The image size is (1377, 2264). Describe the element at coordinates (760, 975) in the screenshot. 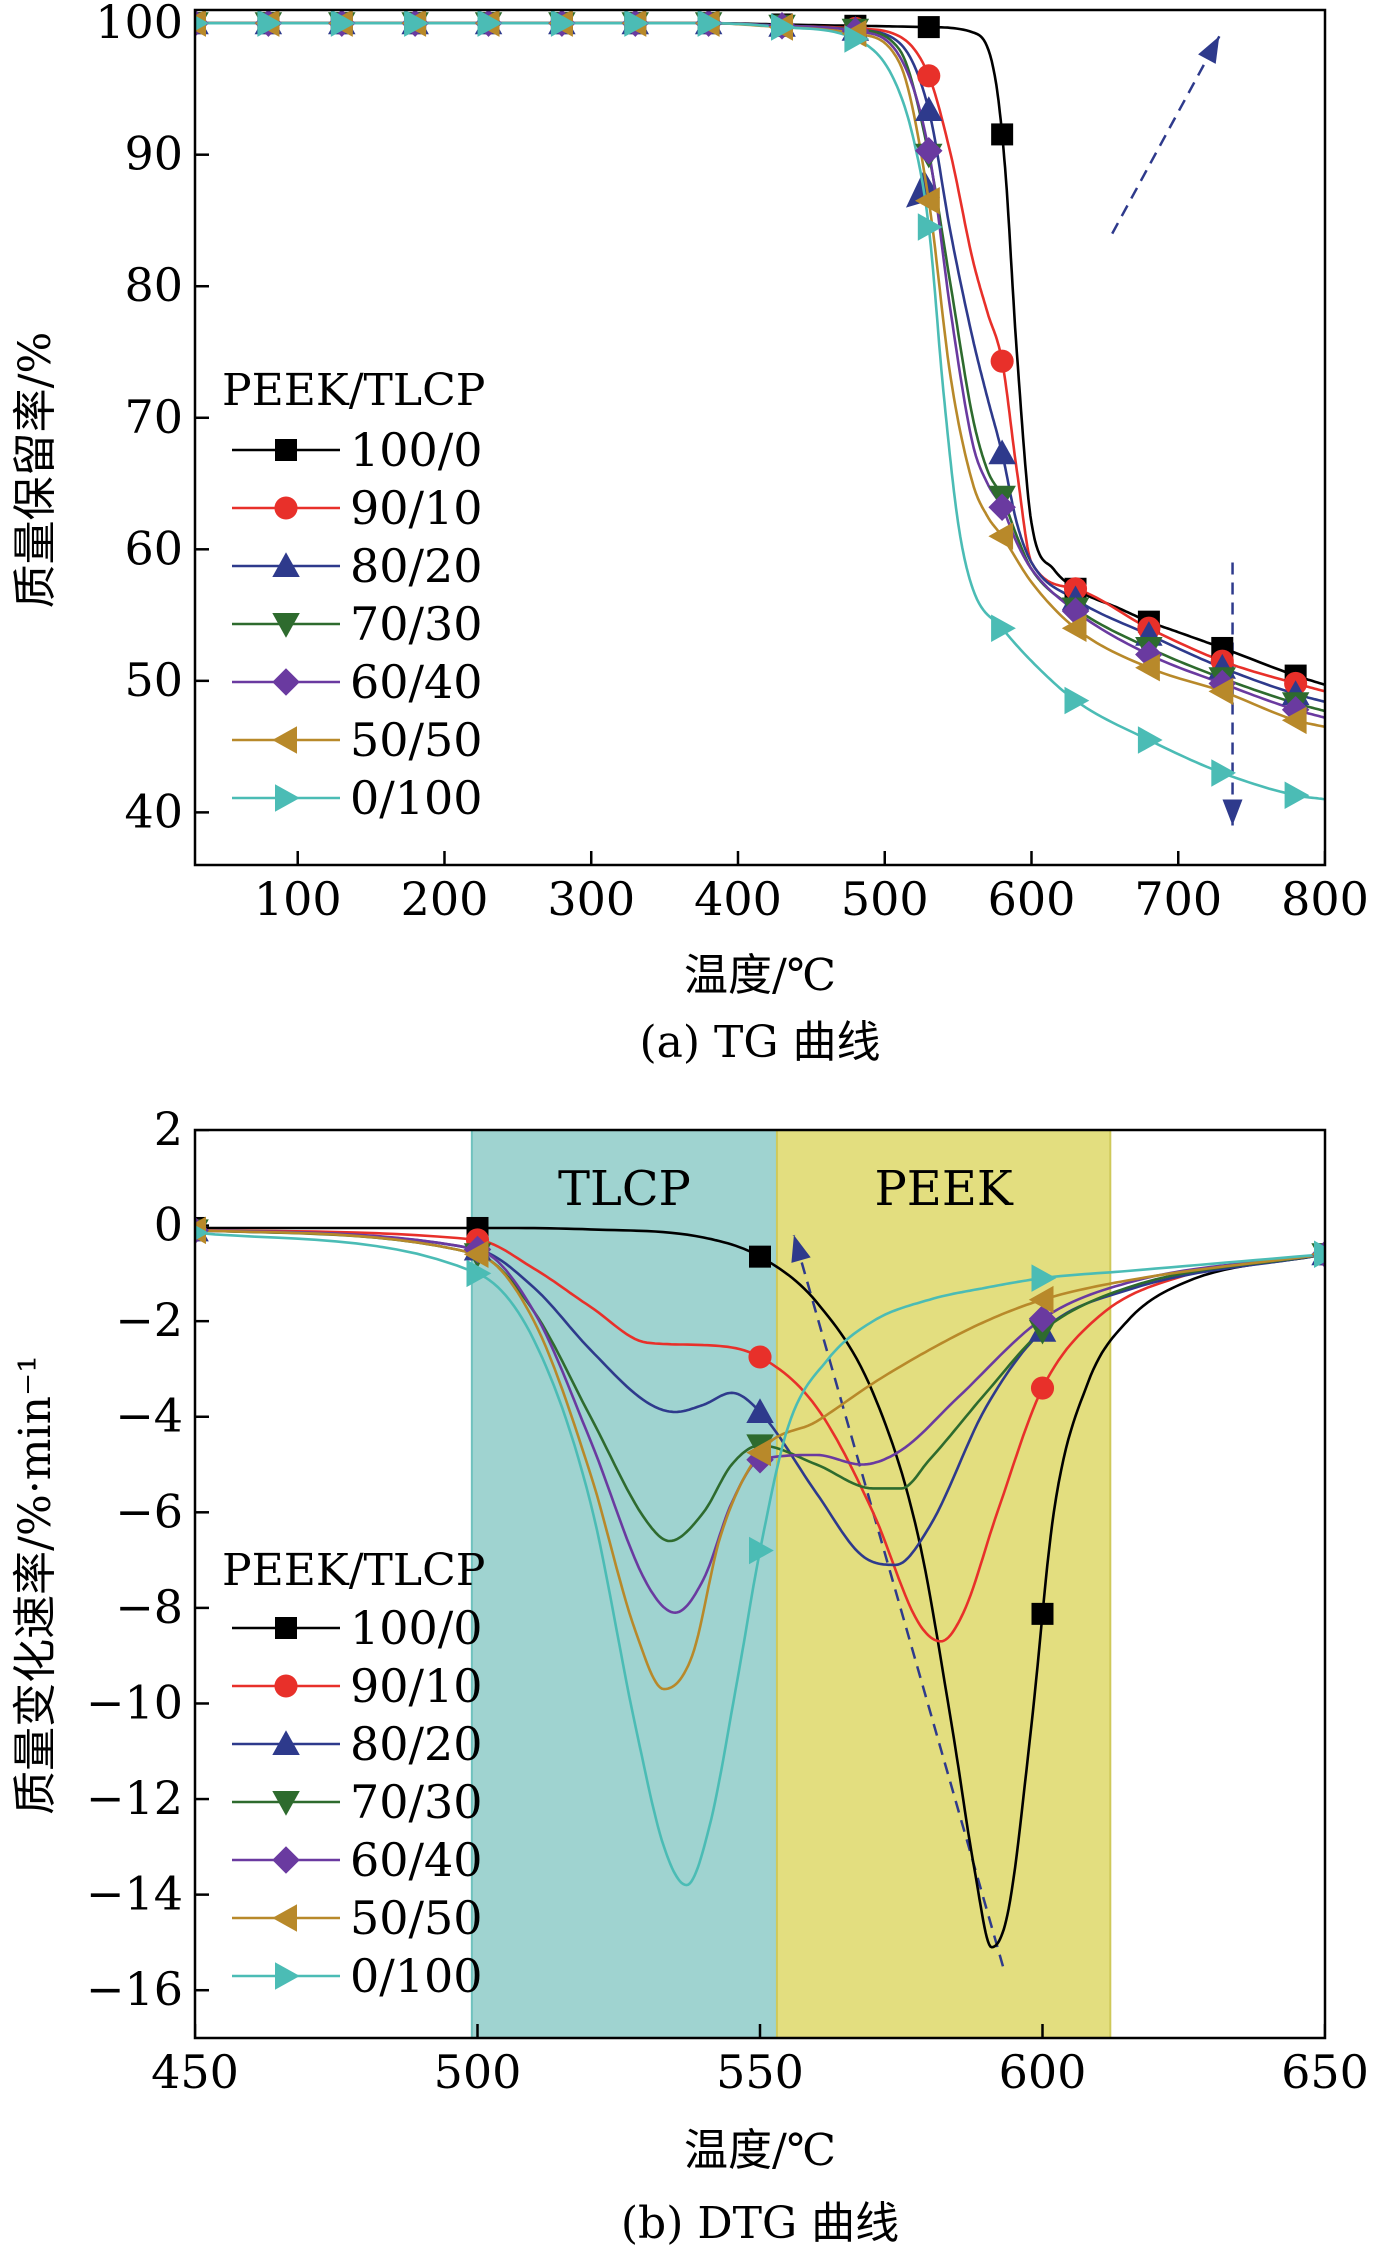

I see `tg-x-axis-label: 温度/℃` at that location.